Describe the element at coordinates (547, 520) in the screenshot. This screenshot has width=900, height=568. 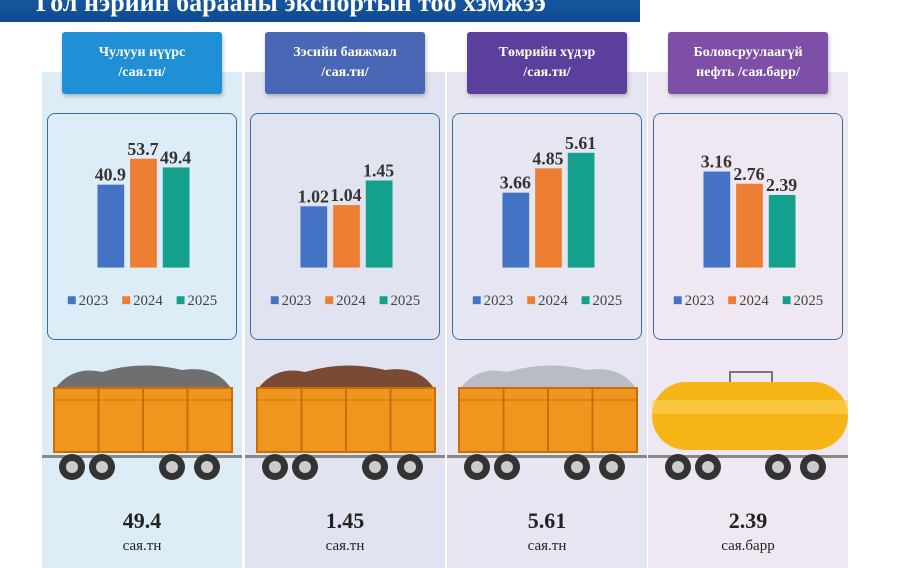
I see `summary-value: 5.61` at that location.